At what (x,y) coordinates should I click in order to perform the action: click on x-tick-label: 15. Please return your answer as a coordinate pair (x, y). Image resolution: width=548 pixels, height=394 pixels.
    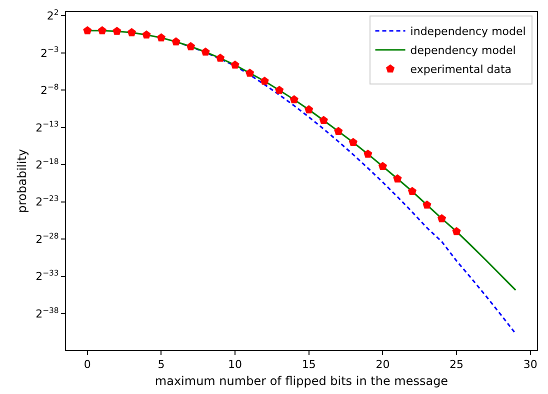
    Looking at the image, I should click on (309, 365).